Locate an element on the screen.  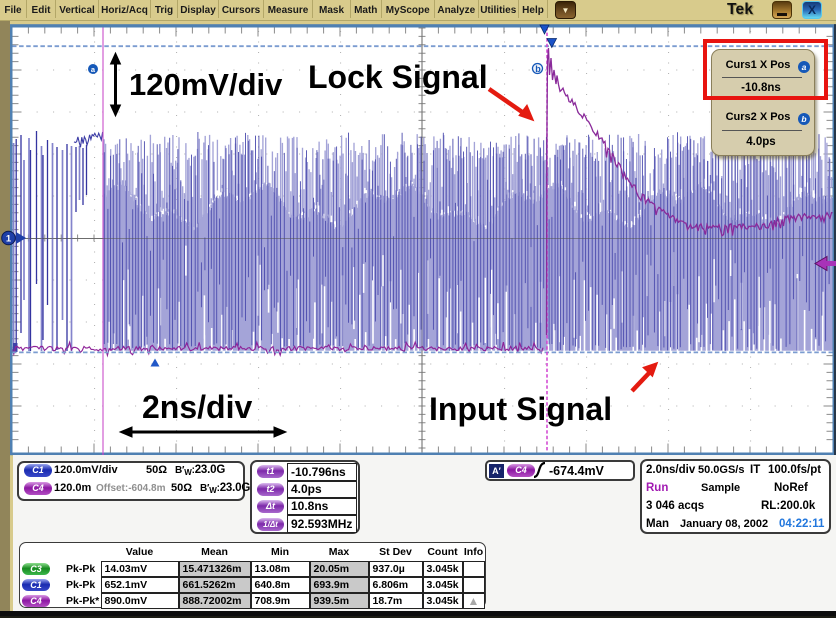
svg-text: 2ns/div is located at coordinates (197, 407).